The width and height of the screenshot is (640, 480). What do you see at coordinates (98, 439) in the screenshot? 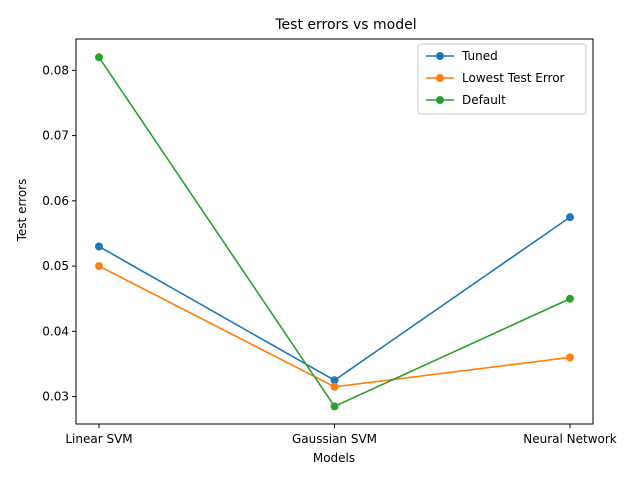
I see `x-tick-label: Linear SVM` at bounding box center [98, 439].